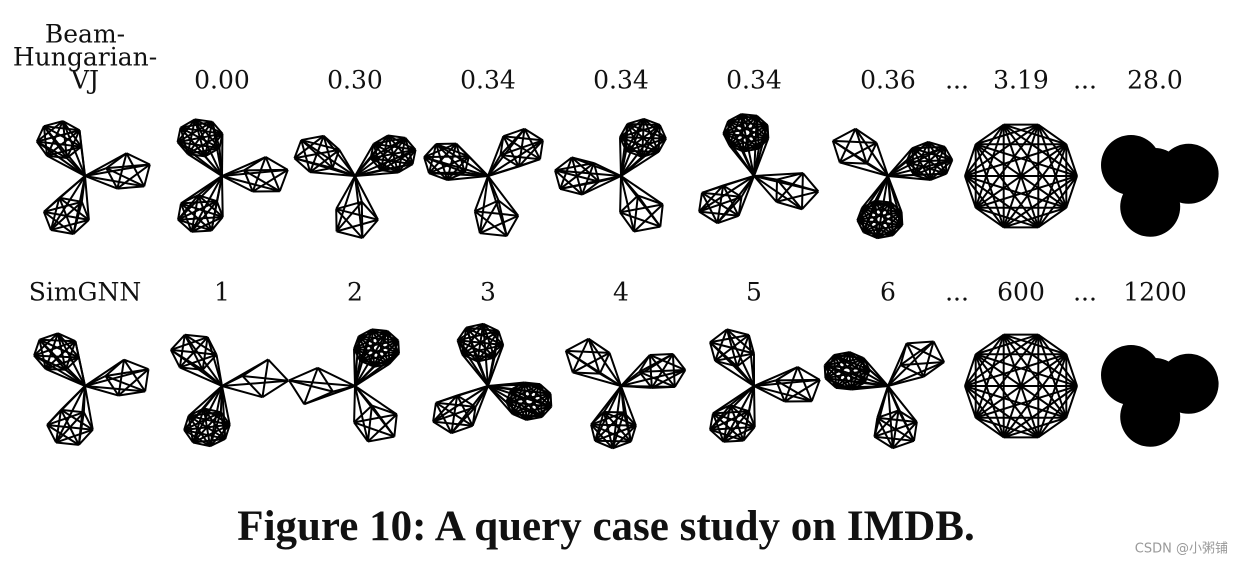 The image size is (1237, 570). What do you see at coordinates (754, 292) in the screenshot?
I see `score: 5` at bounding box center [754, 292].